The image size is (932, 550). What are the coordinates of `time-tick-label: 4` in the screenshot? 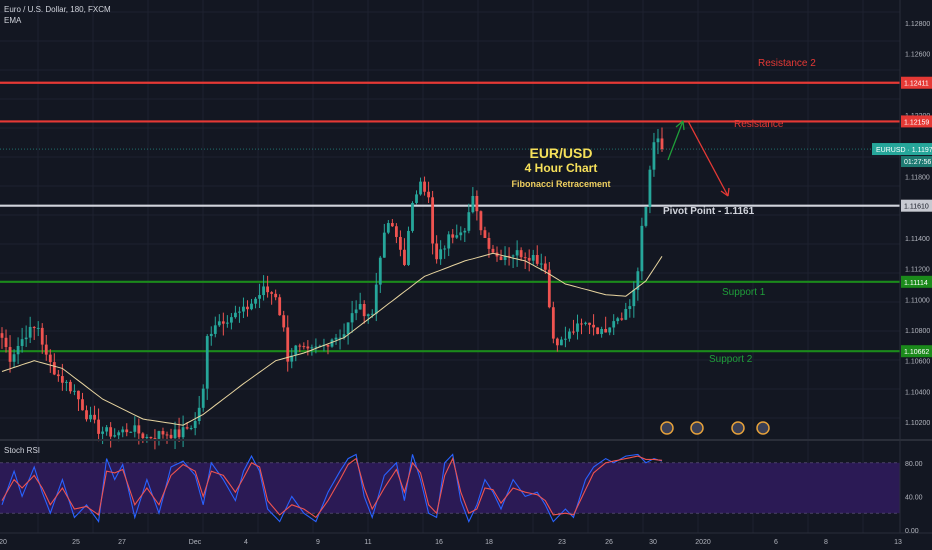 It's located at (246, 542).